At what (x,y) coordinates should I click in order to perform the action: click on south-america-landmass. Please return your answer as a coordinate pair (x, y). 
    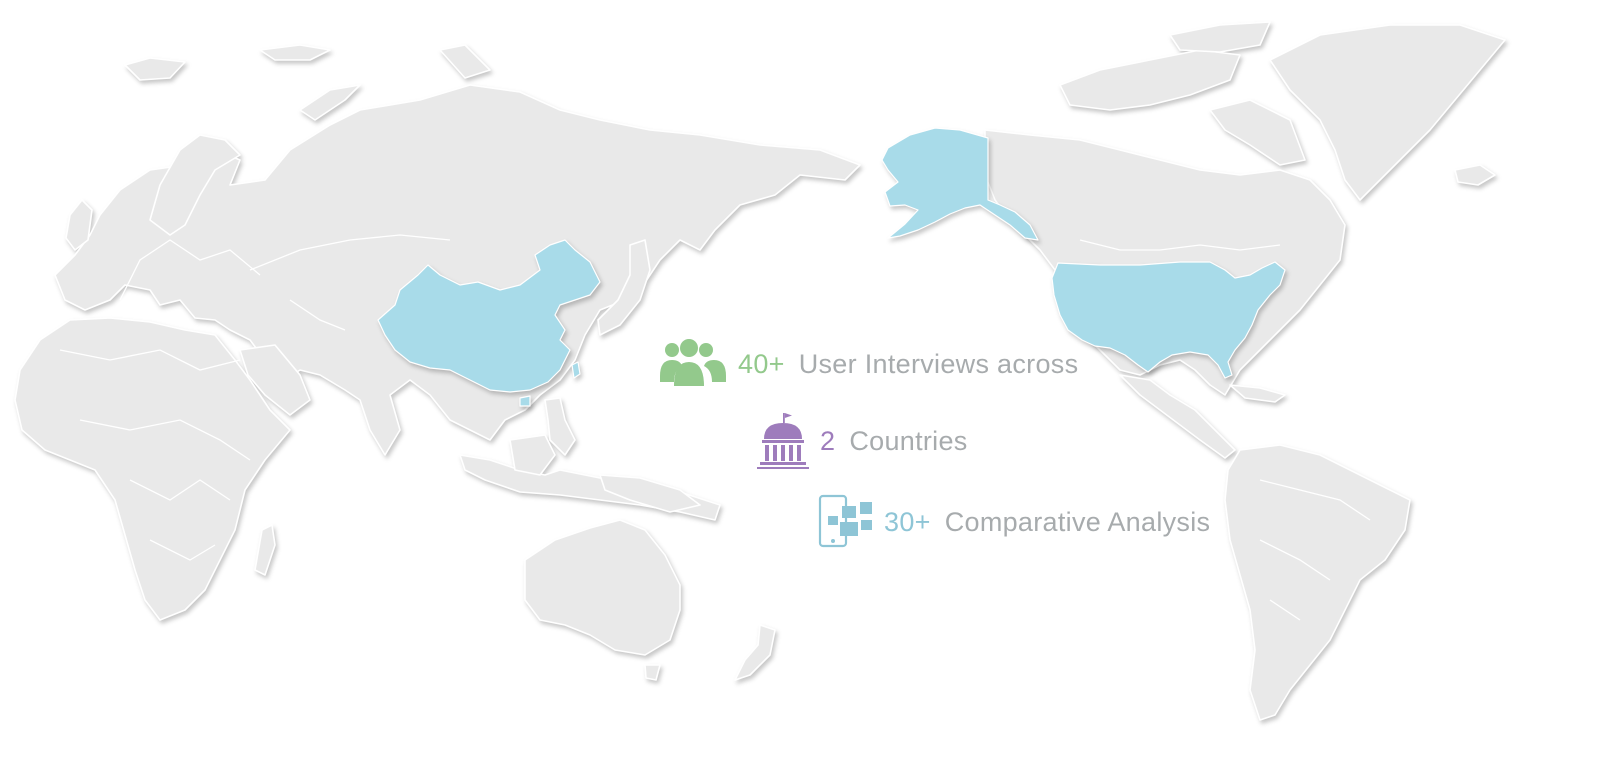
    Looking at the image, I should click on (1317, 582).